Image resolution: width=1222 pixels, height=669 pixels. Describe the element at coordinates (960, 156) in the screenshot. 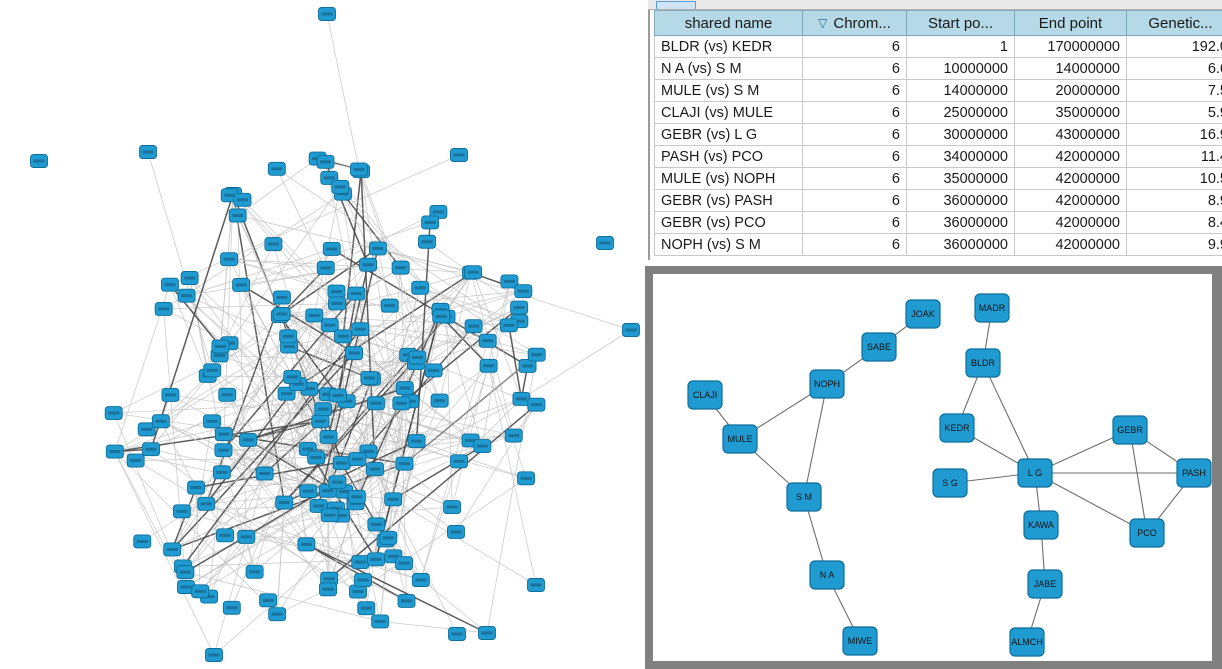

I see `cell-start_point: 34000000` at that location.